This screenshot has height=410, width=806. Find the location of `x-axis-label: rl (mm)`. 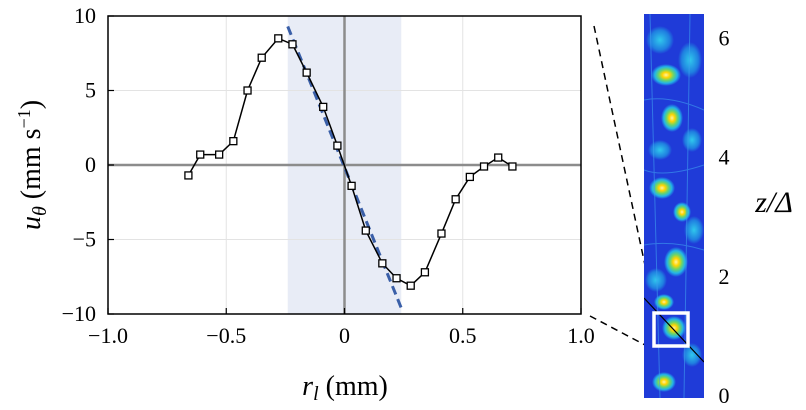

x-axis-label: rl (mm) is located at coordinates (345, 388).